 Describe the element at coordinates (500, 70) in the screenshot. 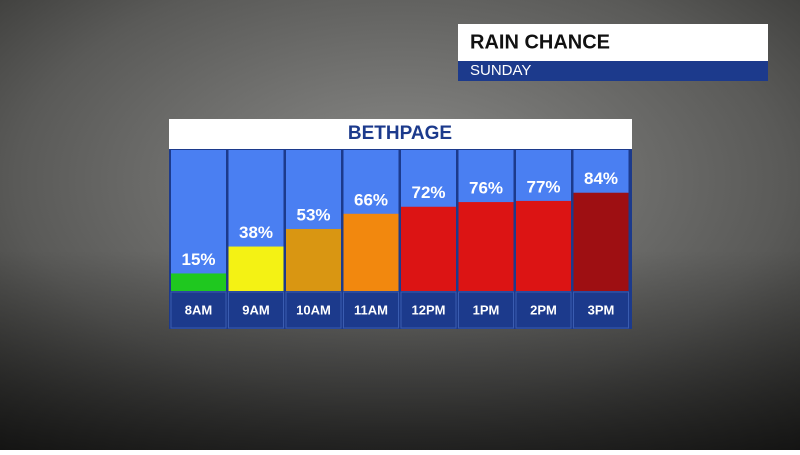

I see `subheader: SUNDAY` at that location.